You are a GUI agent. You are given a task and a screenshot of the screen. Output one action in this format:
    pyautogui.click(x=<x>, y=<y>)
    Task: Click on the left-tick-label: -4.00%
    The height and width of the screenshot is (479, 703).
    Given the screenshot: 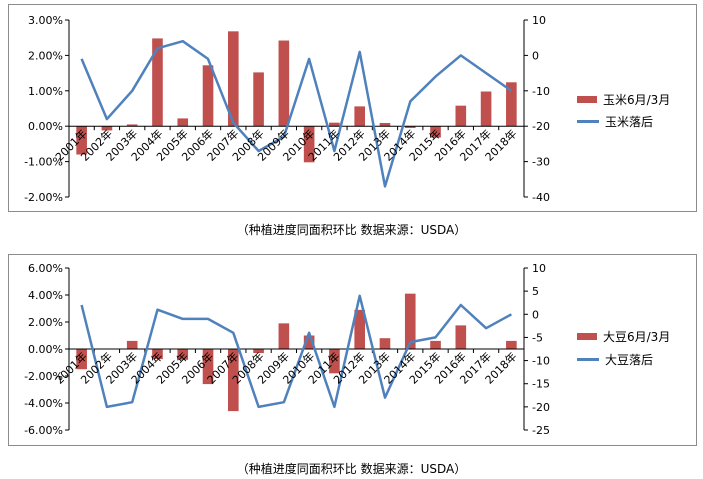 What is the action you would take?
    pyautogui.click(x=43, y=403)
    